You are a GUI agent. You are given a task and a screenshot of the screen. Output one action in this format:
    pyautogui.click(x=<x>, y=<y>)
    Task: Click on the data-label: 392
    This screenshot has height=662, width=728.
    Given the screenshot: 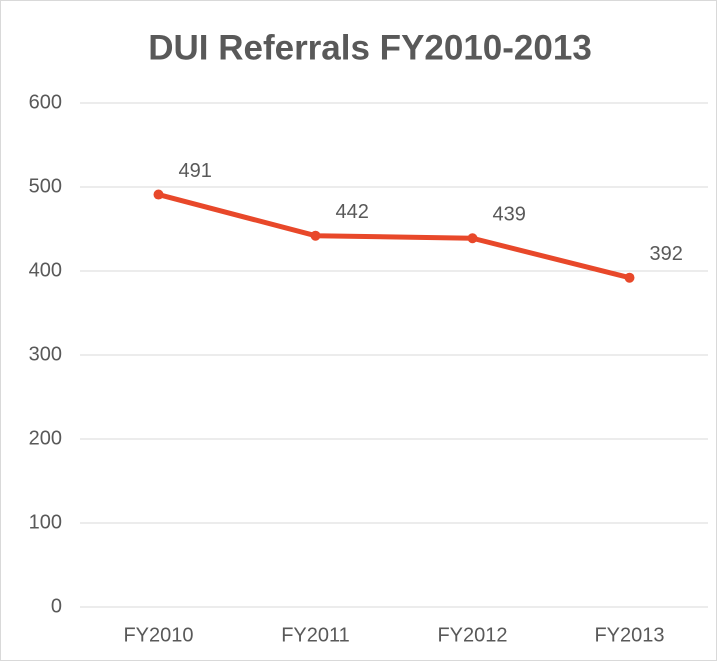 What is the action you would take?
    pyautogui.click(x=666, y=254)
    